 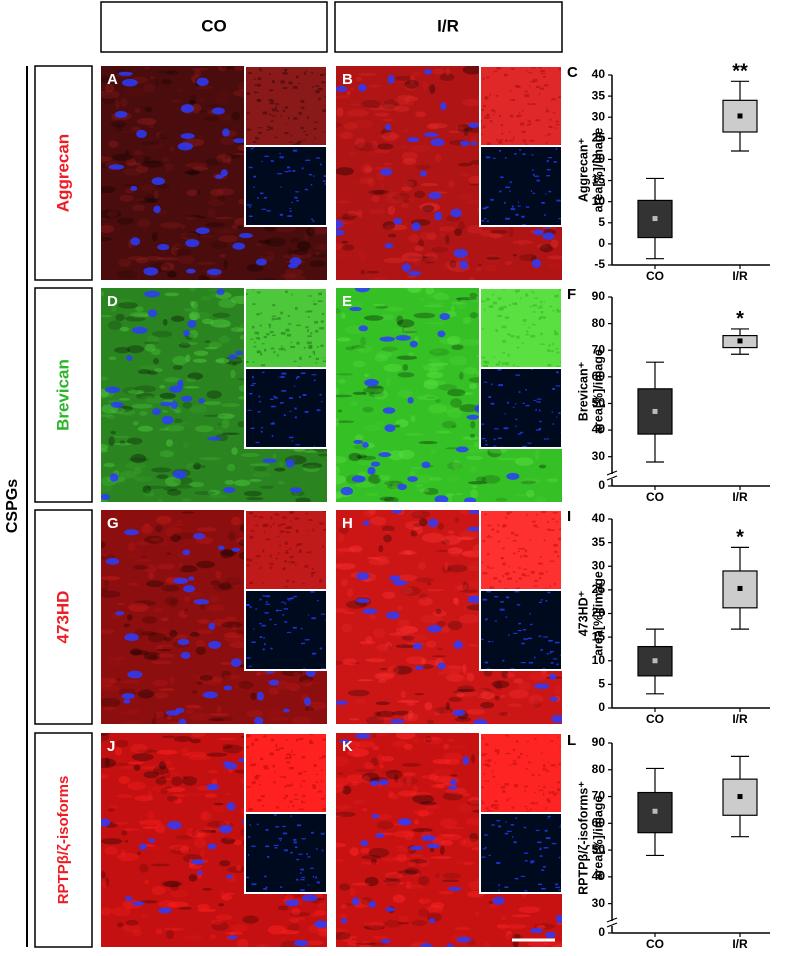 I want to click on y-tick-label: 5, so click(x=601, y=222).